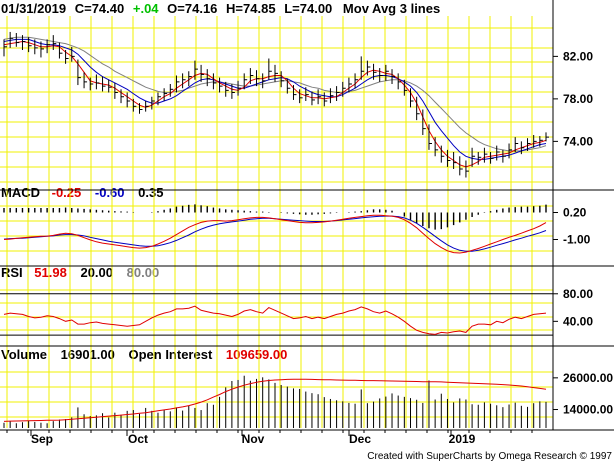 The height and width of the screenshot is (468, 614). What do you see at coordinates (575, 213) in the screenshot?
I see `macd-y-tick-label: 0.20` at bounding box center [575, 213].